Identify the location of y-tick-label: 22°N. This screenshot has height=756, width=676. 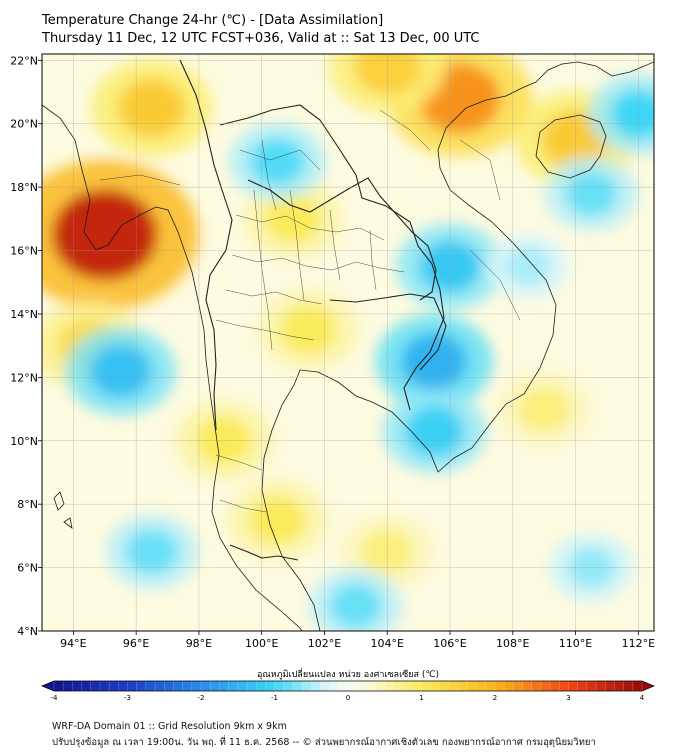
(24, 60).